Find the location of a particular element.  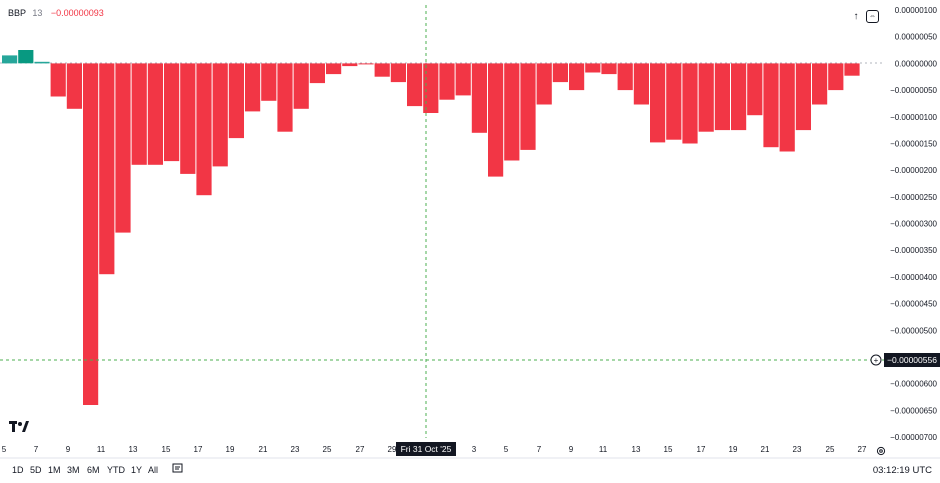

indicator-value: −0.00000093 is located at coordinates (77, 13).